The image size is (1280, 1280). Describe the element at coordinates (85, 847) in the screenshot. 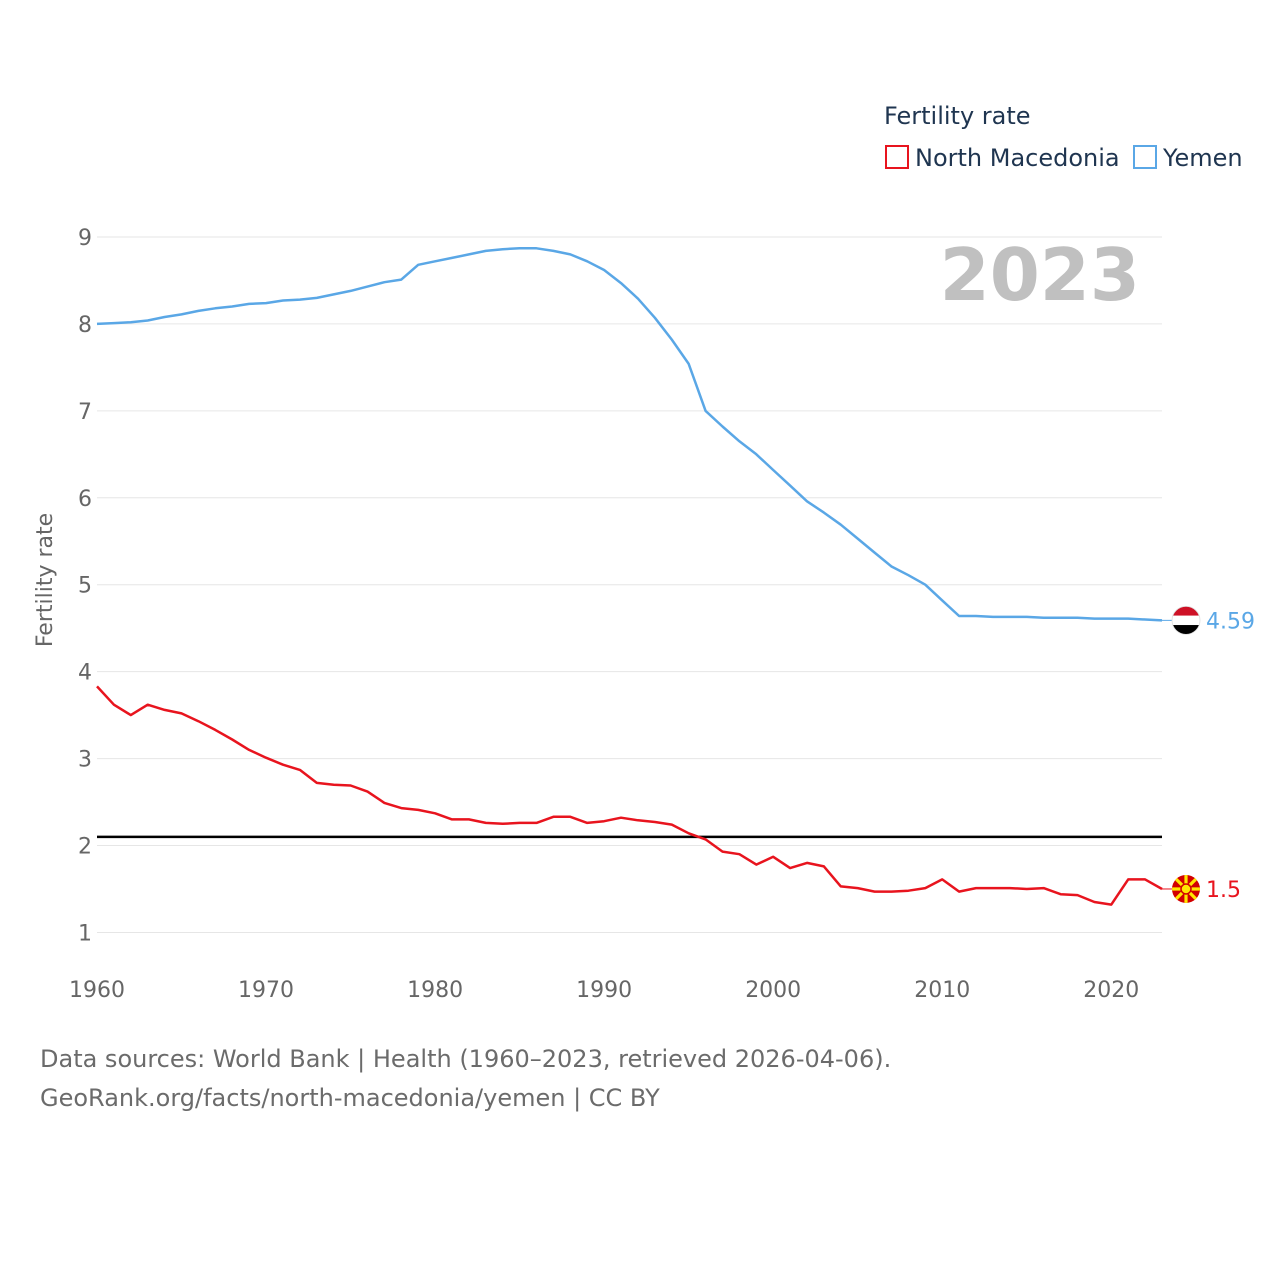

I see `y-tick-label: 2` at that location.